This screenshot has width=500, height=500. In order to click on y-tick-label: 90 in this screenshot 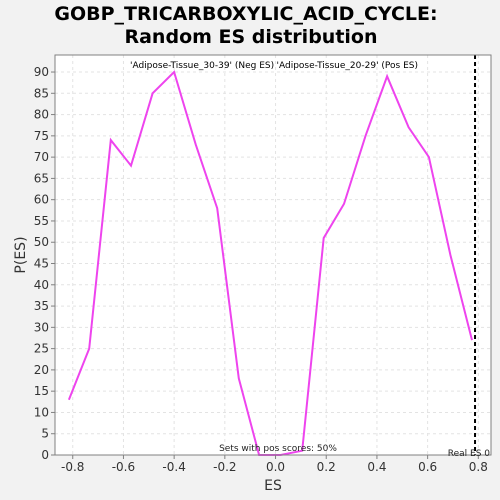, I will do `click(41, 72)`.